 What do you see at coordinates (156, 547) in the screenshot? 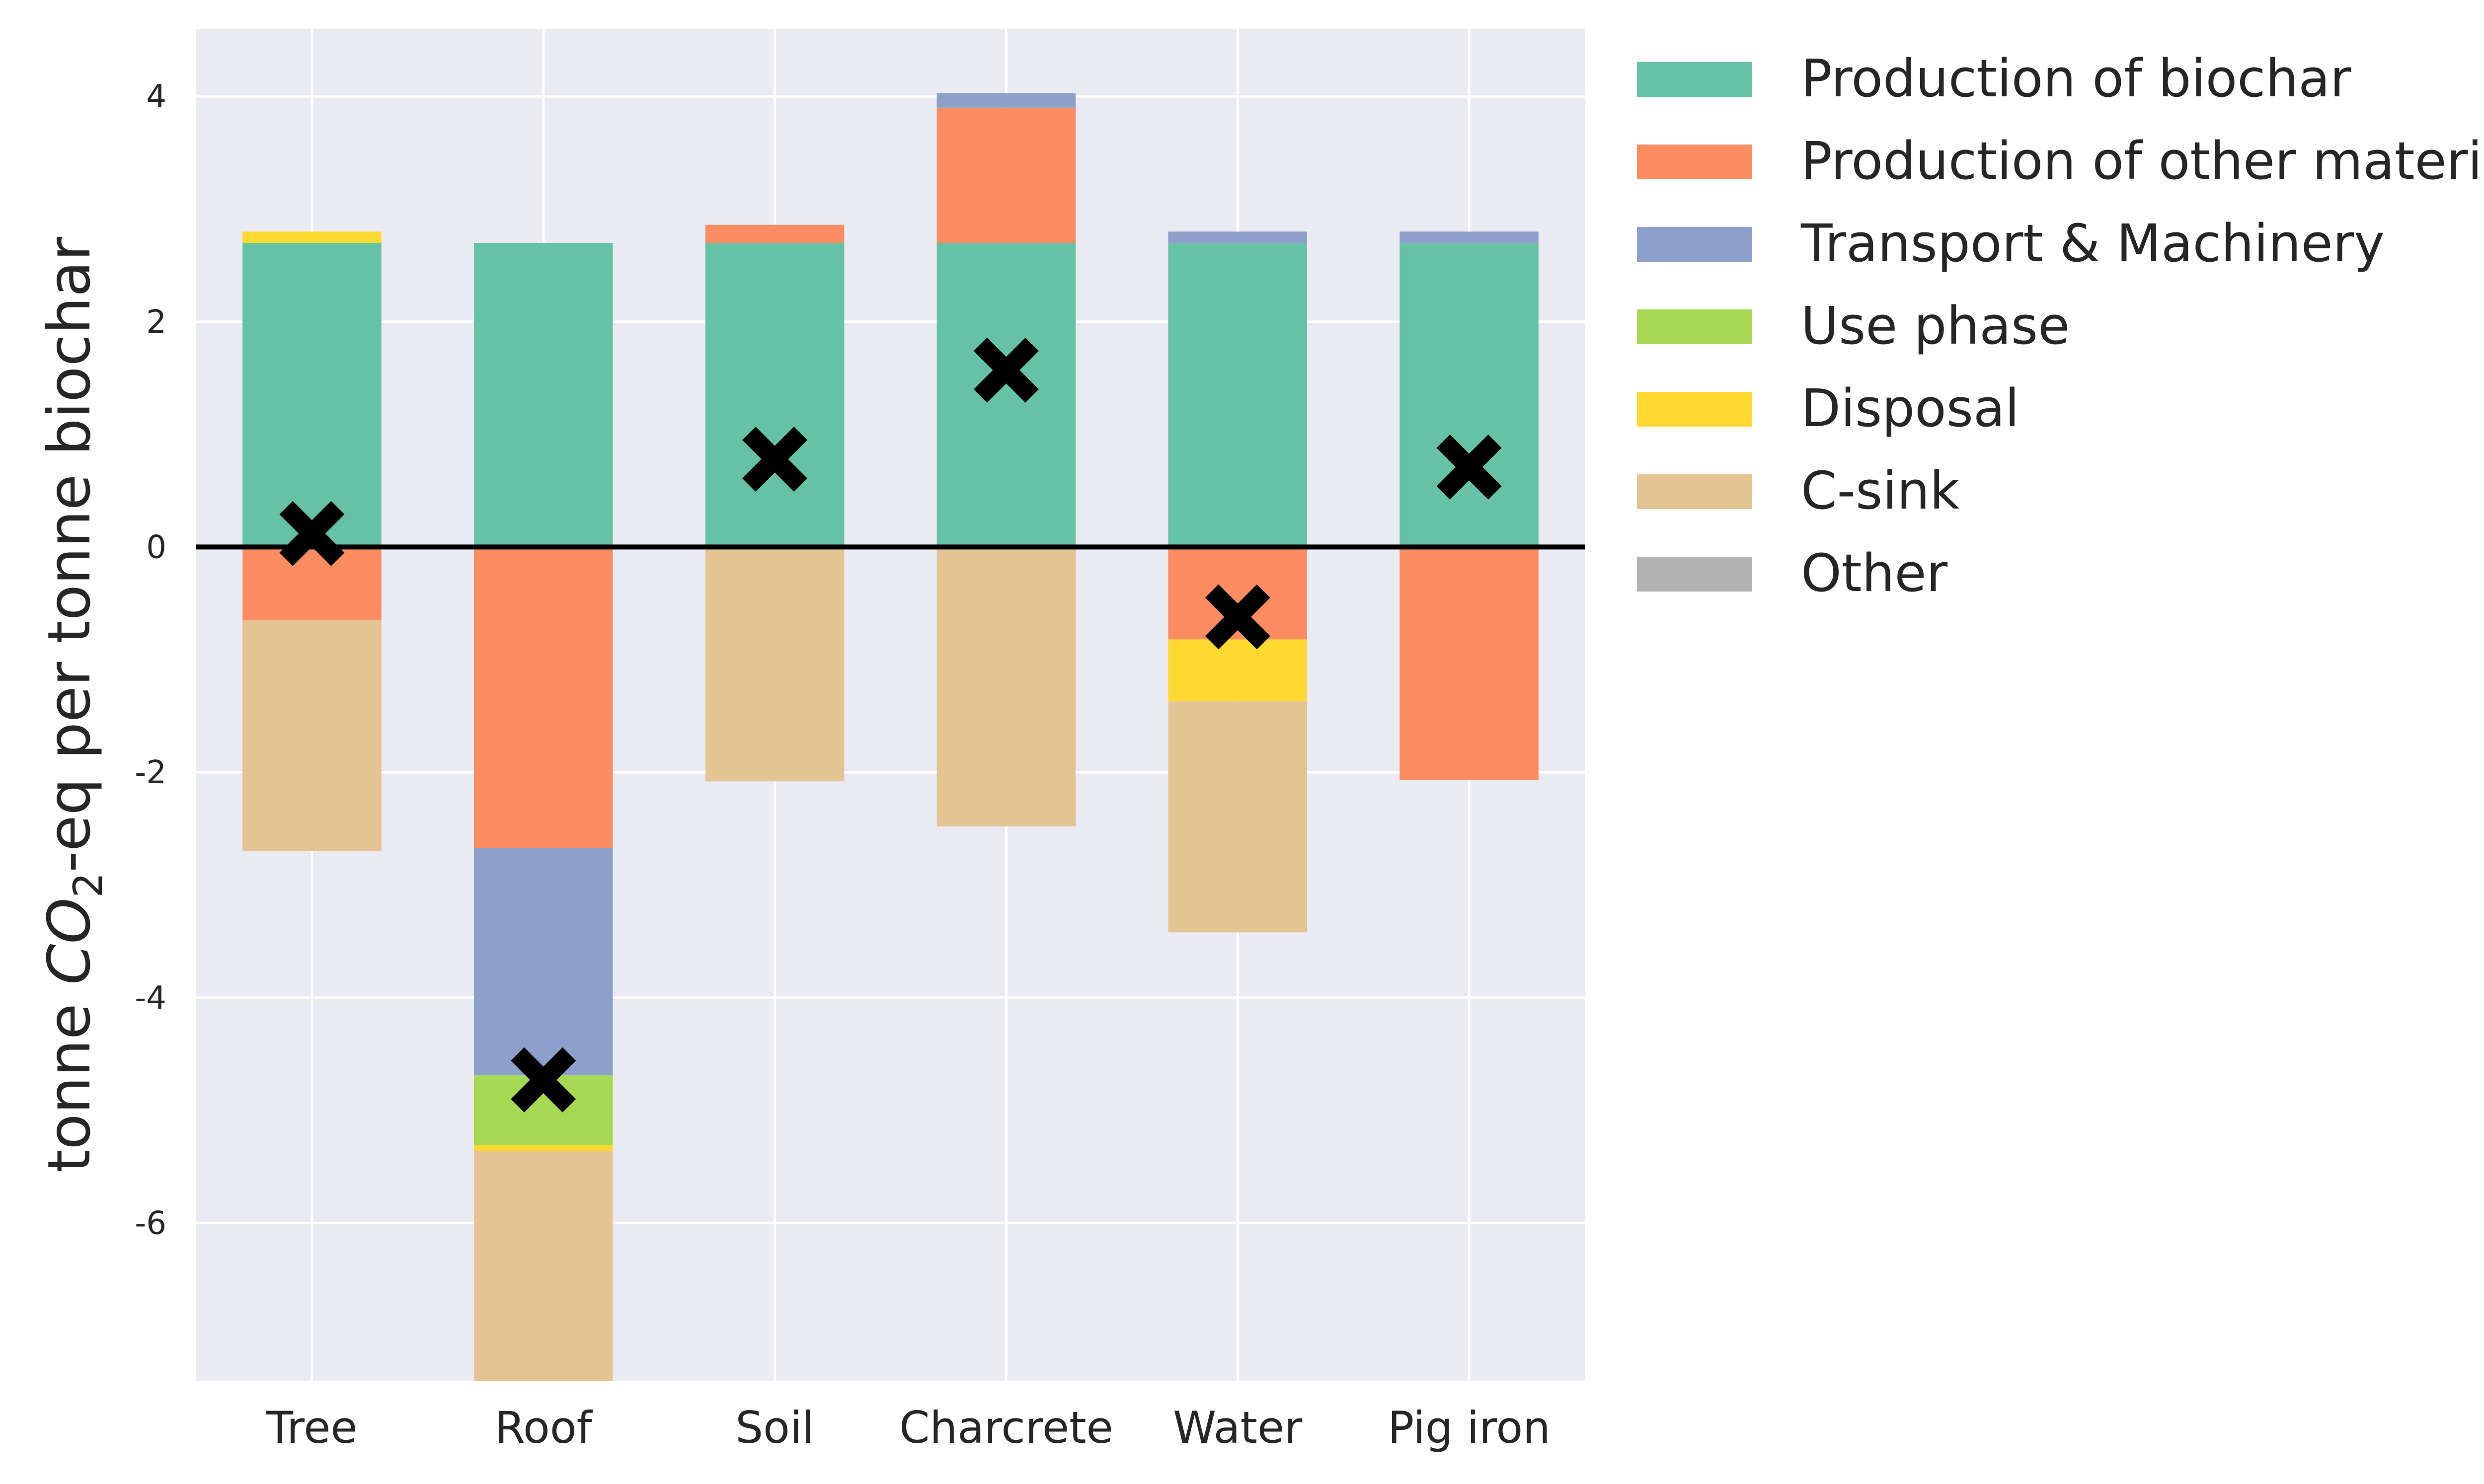
I see `y-tick-label: 0` at bounding box center [156, 547].